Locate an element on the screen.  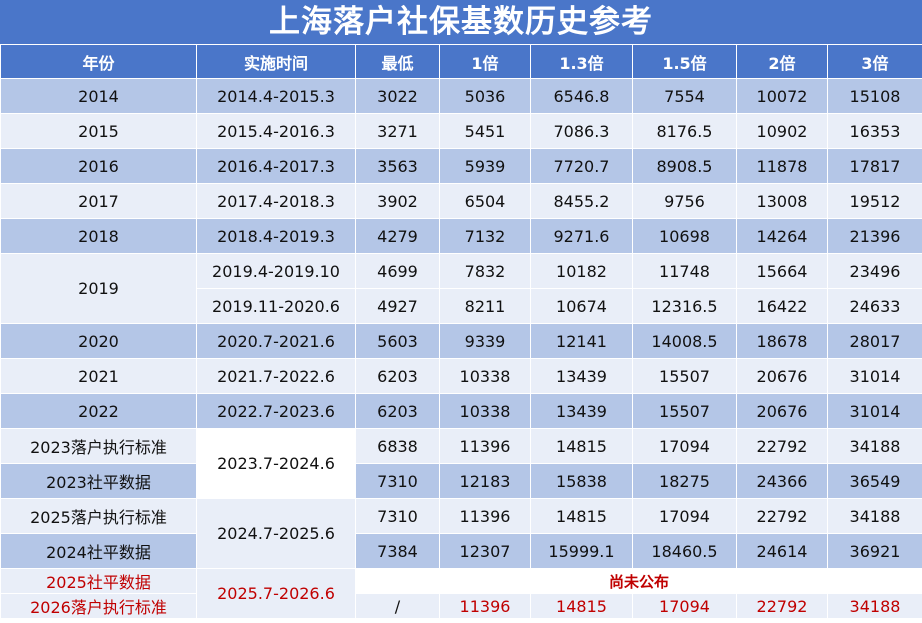
cell-period: 2022.7-2023.6 is located at coordinates (276, 411).